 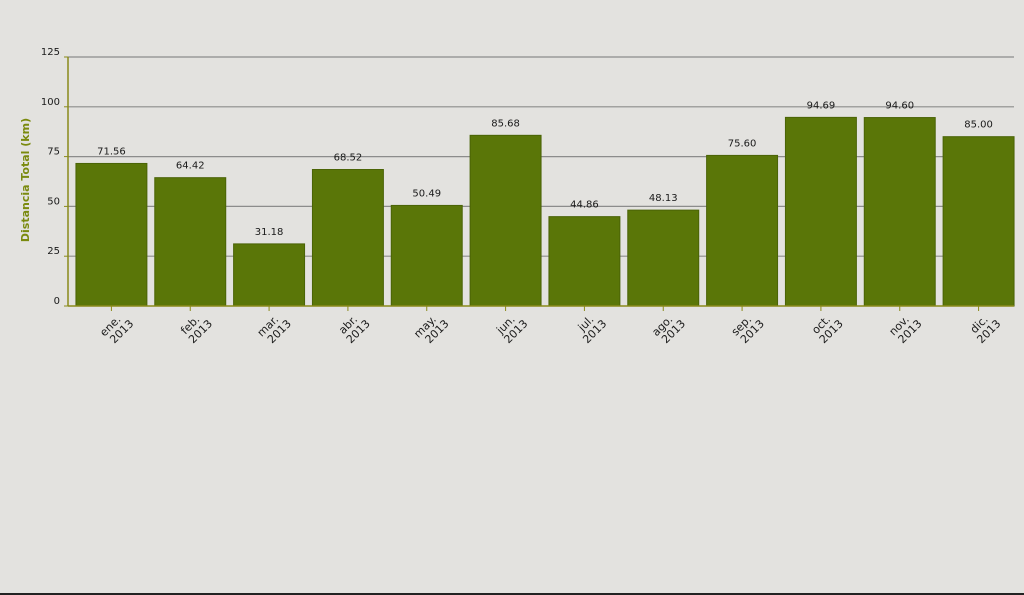 What do you see at coordinates (116, 329) in the screenshot?
I see `x-tick-label: ene.2013` at bounding box center [116, 329].